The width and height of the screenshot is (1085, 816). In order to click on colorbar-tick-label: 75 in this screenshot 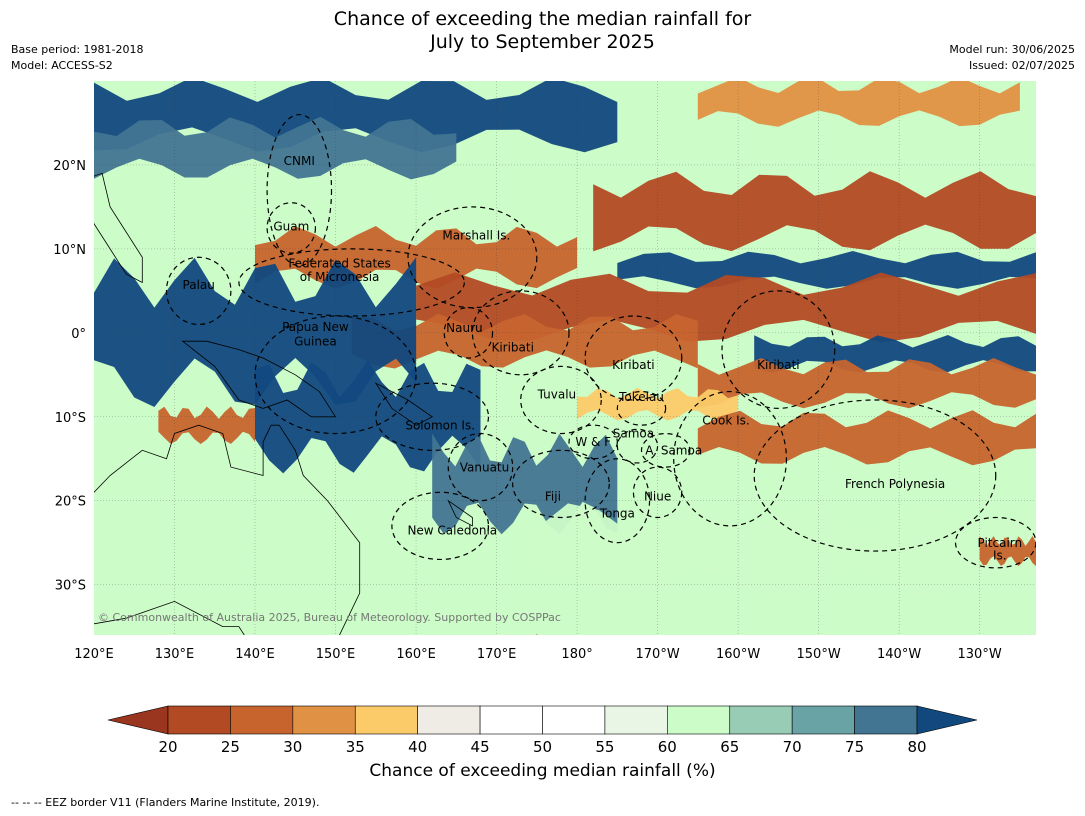, I will do `click(854, 747)`.